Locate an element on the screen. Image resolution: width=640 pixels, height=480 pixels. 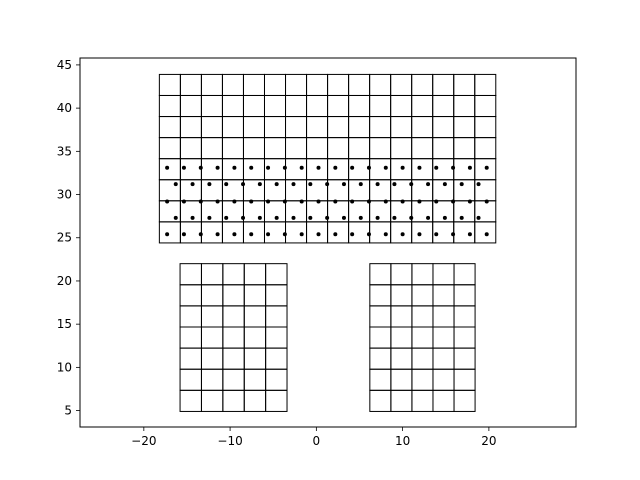
x-tick-label: −20 is located at coordinates (143, 441).